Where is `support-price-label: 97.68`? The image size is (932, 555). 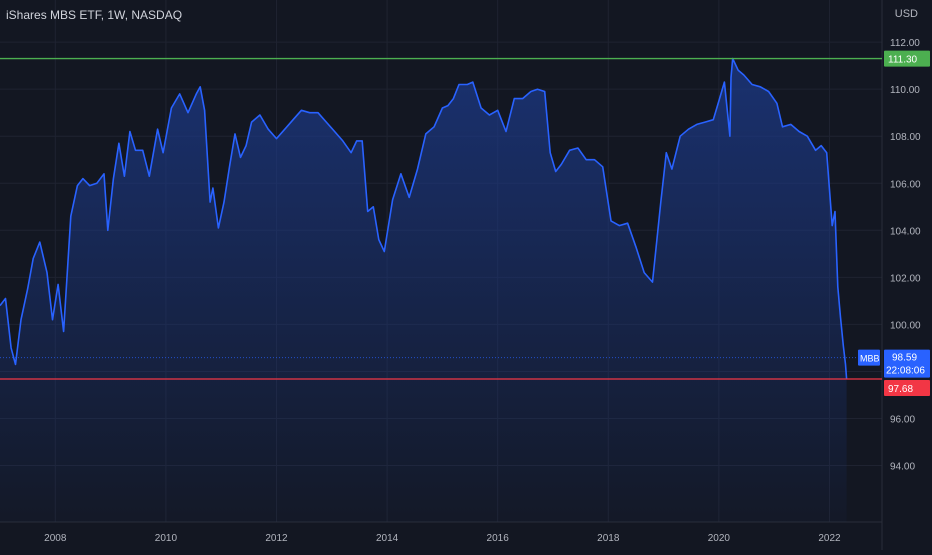 support-price-label: 97.68 is located at coordinates (900, 389).